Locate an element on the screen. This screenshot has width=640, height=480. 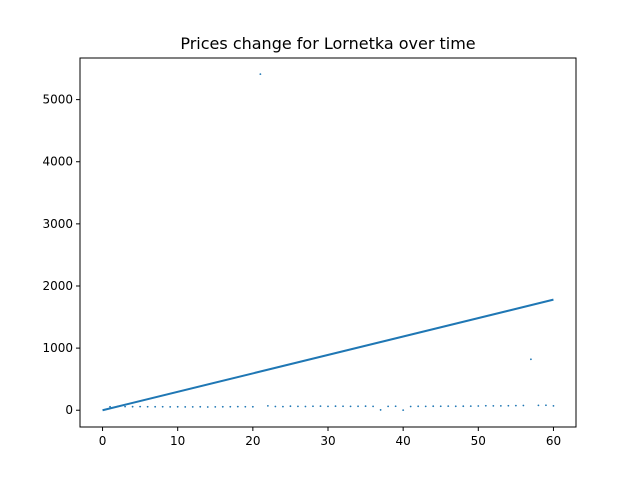
x-tick-label: 50 is located at coordinates (478, 441).